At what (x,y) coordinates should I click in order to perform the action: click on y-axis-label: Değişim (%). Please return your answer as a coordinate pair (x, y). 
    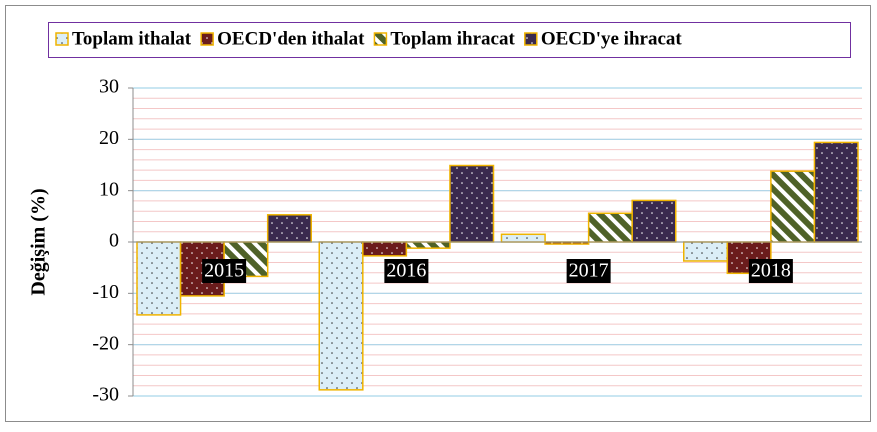
    Looking at the image, I should click on (39, 241).